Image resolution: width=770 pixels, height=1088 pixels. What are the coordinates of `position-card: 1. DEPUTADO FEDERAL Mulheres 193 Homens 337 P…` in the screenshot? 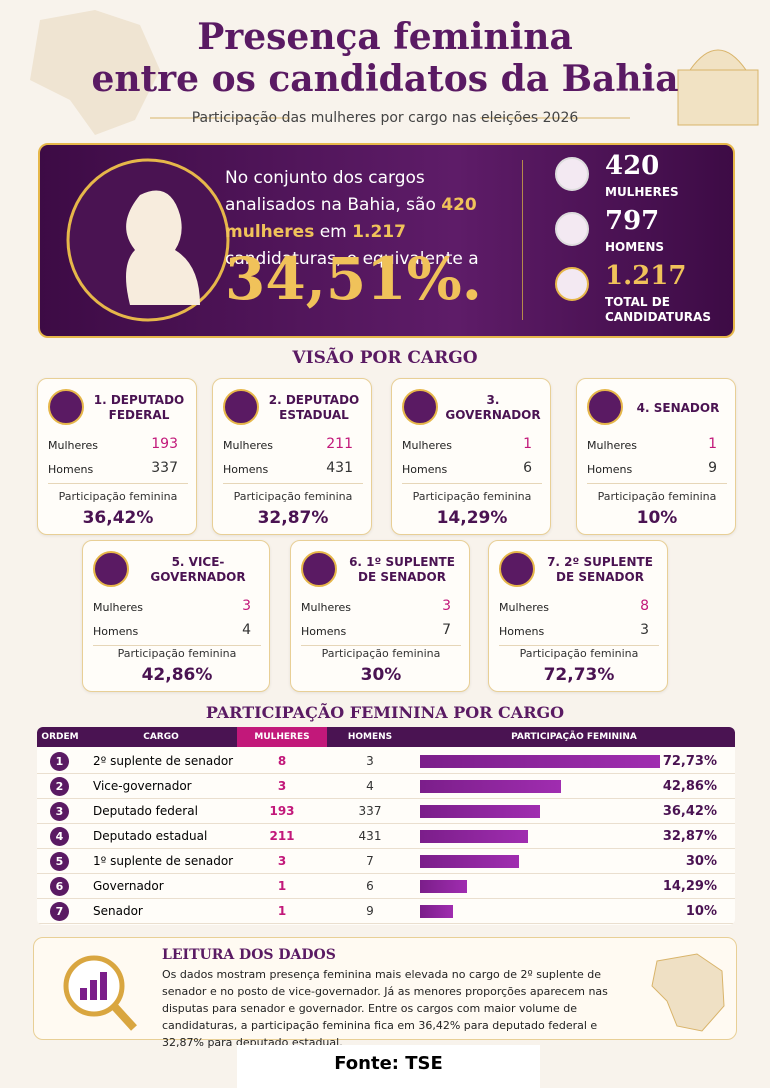 It's located at (117, 456).